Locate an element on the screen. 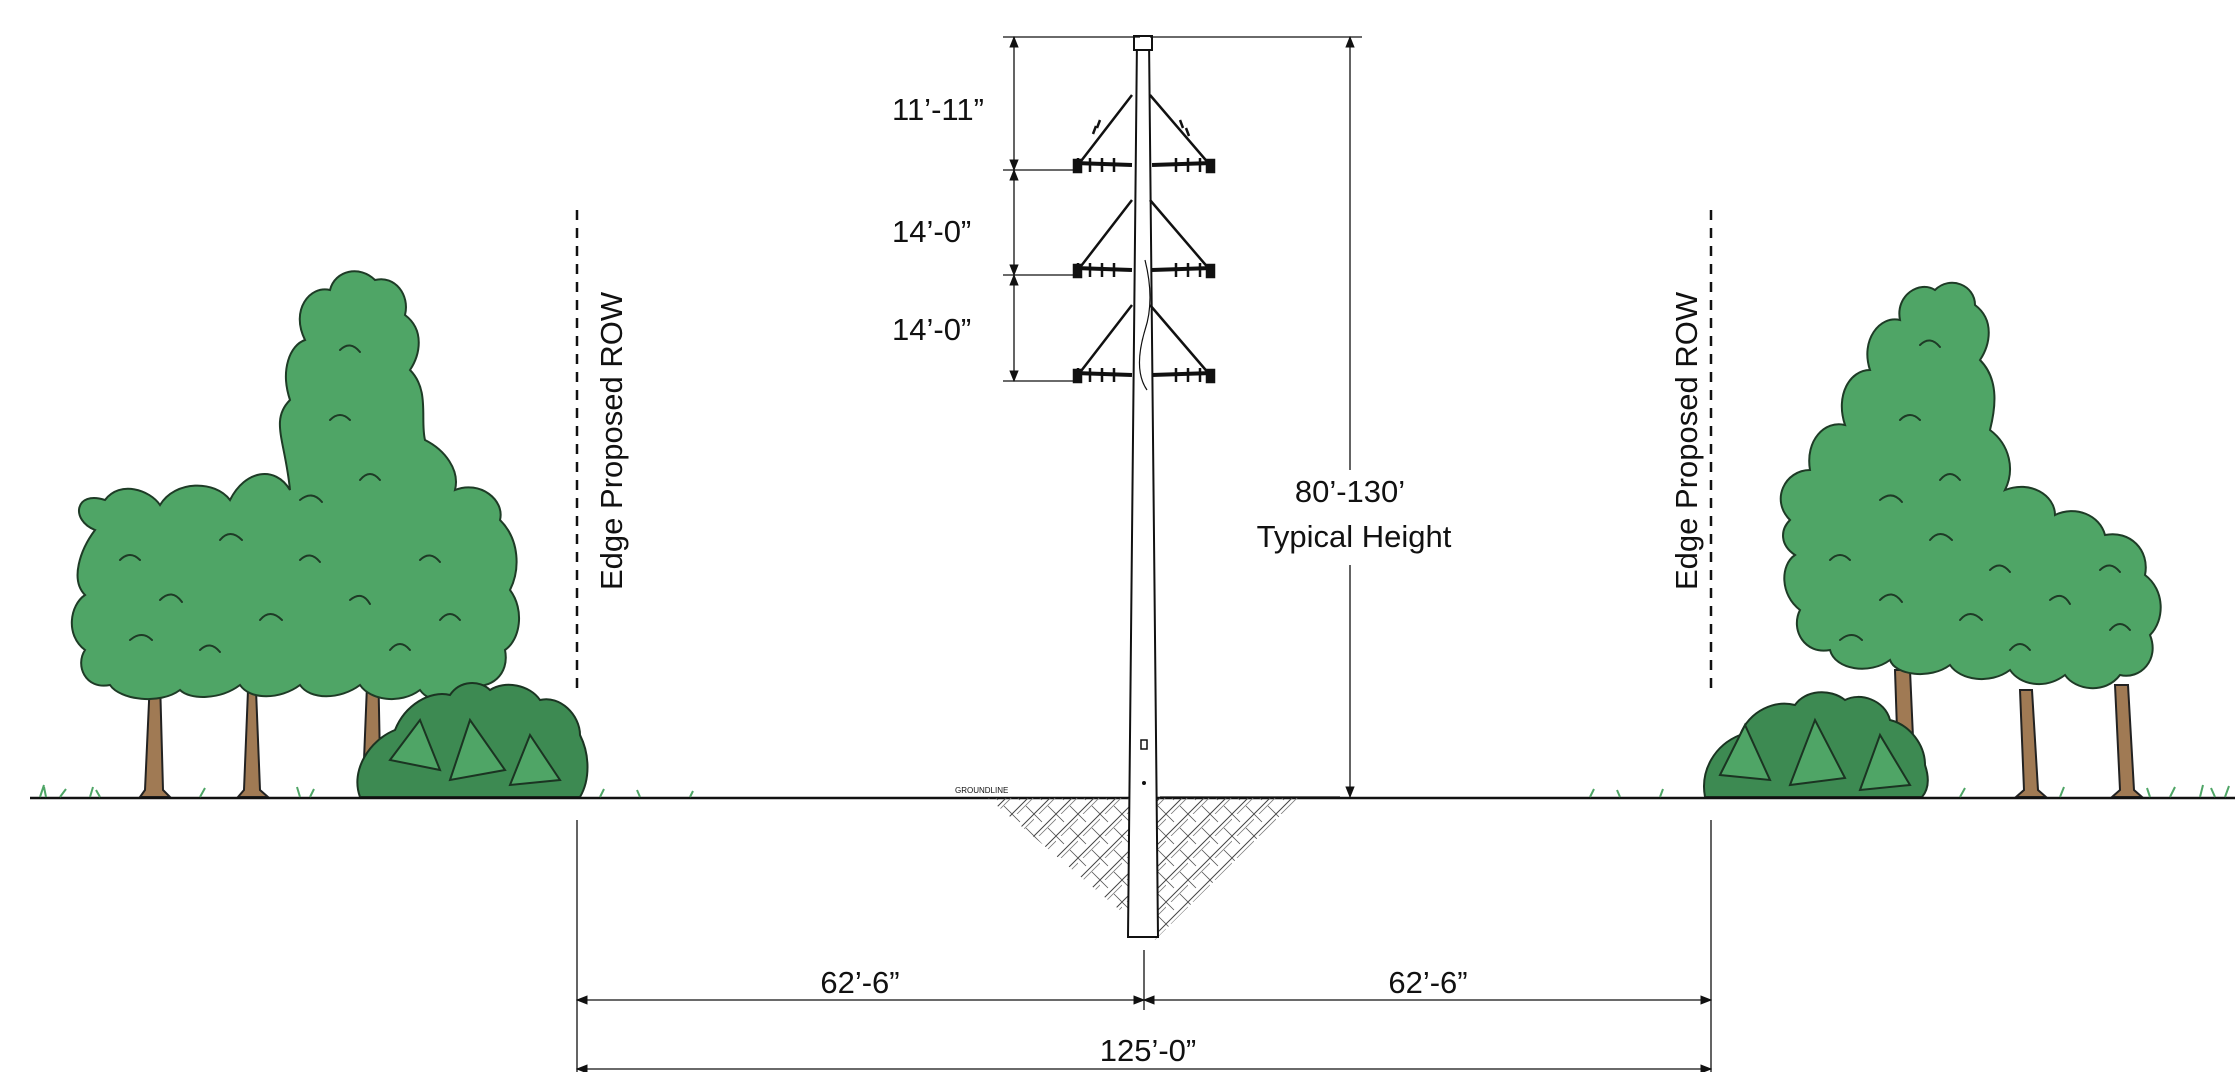  groundline-label: GROUNDLINE is located at coordinates (981, 790).